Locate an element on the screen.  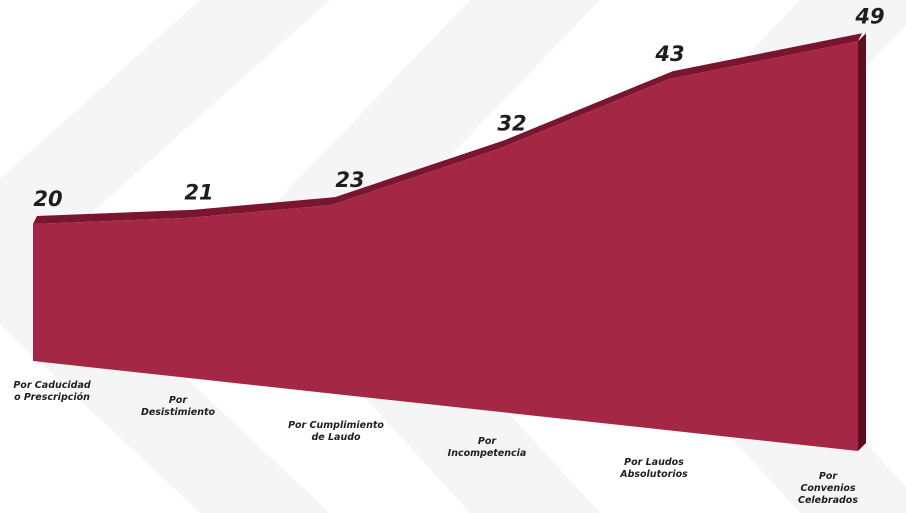
category-label-2: Por Desistimiento is located at coordinates (178, 406).